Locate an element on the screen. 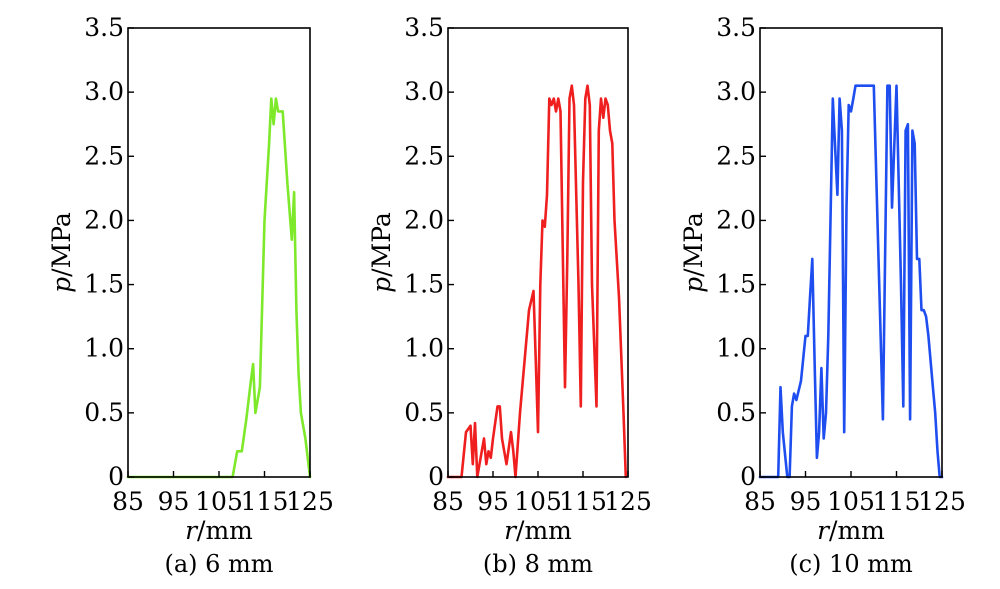 The image size is (1000, 589). panel-caption: (b) 8 mm is located at coordinates (538, 564).